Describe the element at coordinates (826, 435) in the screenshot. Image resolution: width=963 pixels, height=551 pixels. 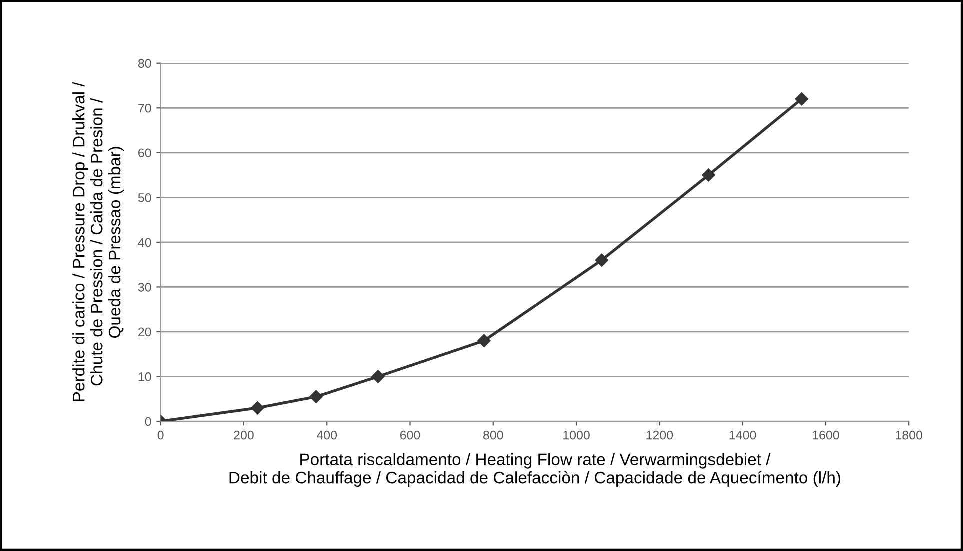
I see `x-tick-label: 1600` at that location.